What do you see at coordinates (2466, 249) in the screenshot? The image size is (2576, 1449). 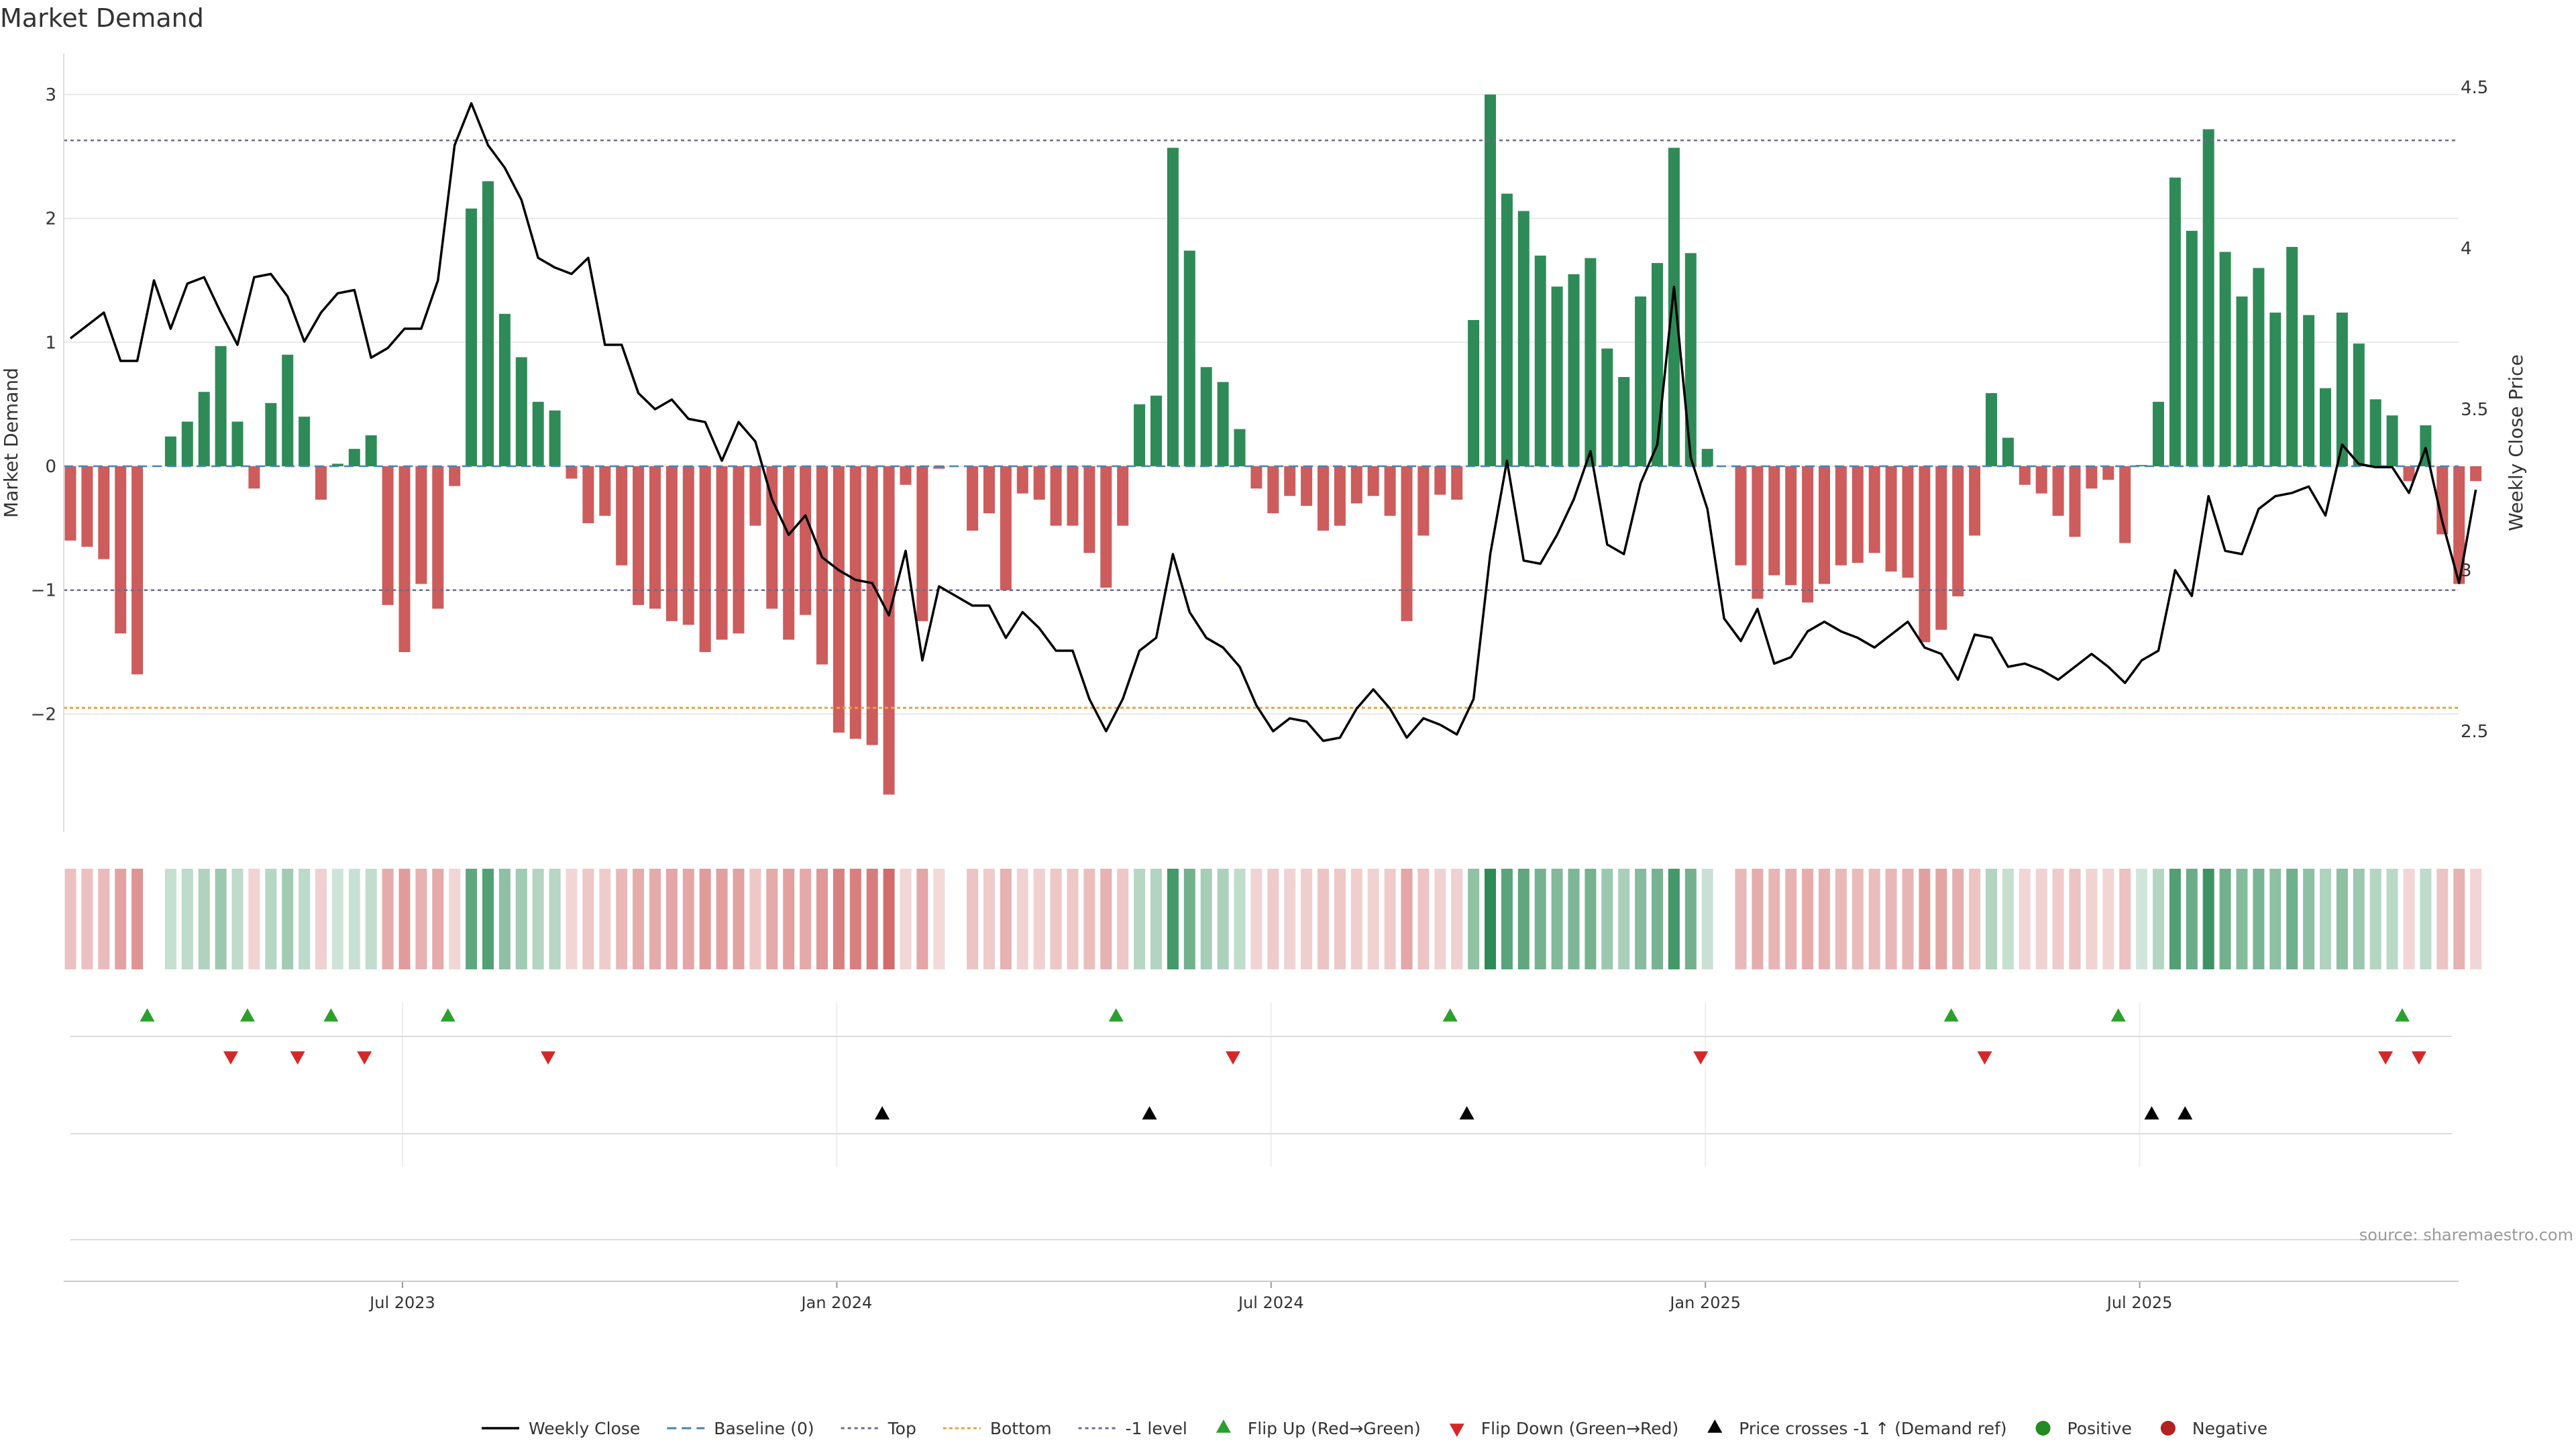 I see `y2-tick-label: 4` at bounding box center [2466, 249].